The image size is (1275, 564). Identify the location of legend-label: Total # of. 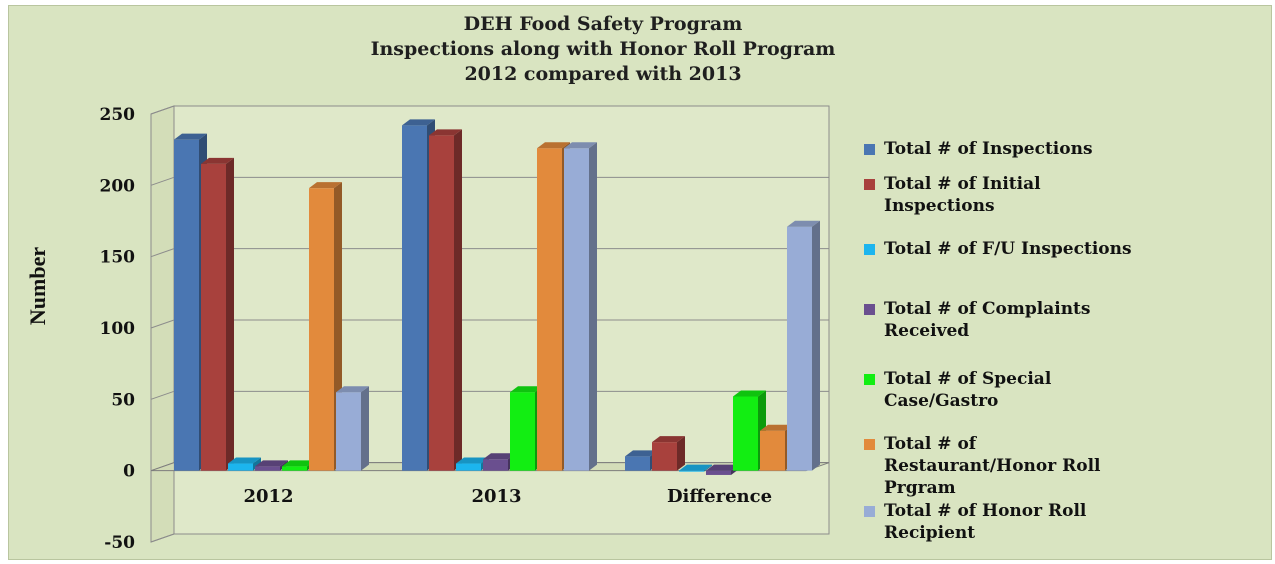
(931, 444).